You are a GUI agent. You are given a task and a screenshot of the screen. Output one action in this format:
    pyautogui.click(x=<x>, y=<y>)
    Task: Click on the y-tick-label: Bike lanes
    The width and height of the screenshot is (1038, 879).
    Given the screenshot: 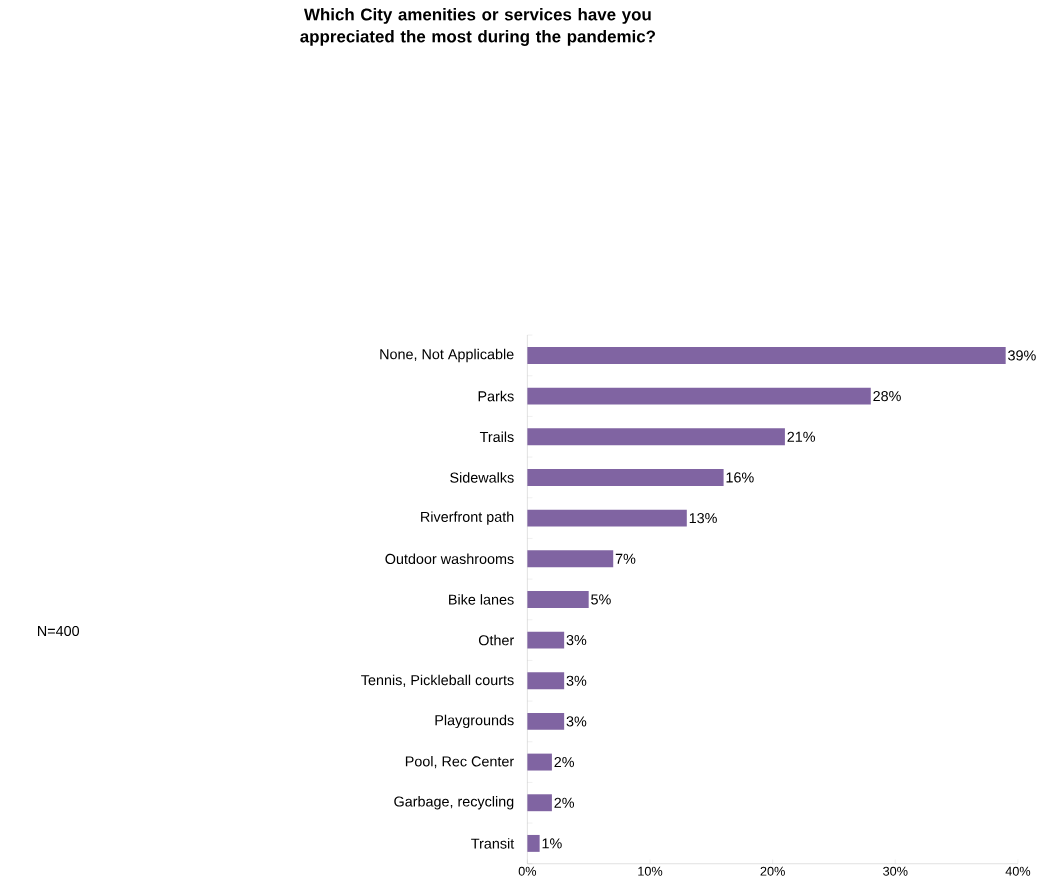 What is the action you would take?
    pyautogui.click(x=481, y=599)
    